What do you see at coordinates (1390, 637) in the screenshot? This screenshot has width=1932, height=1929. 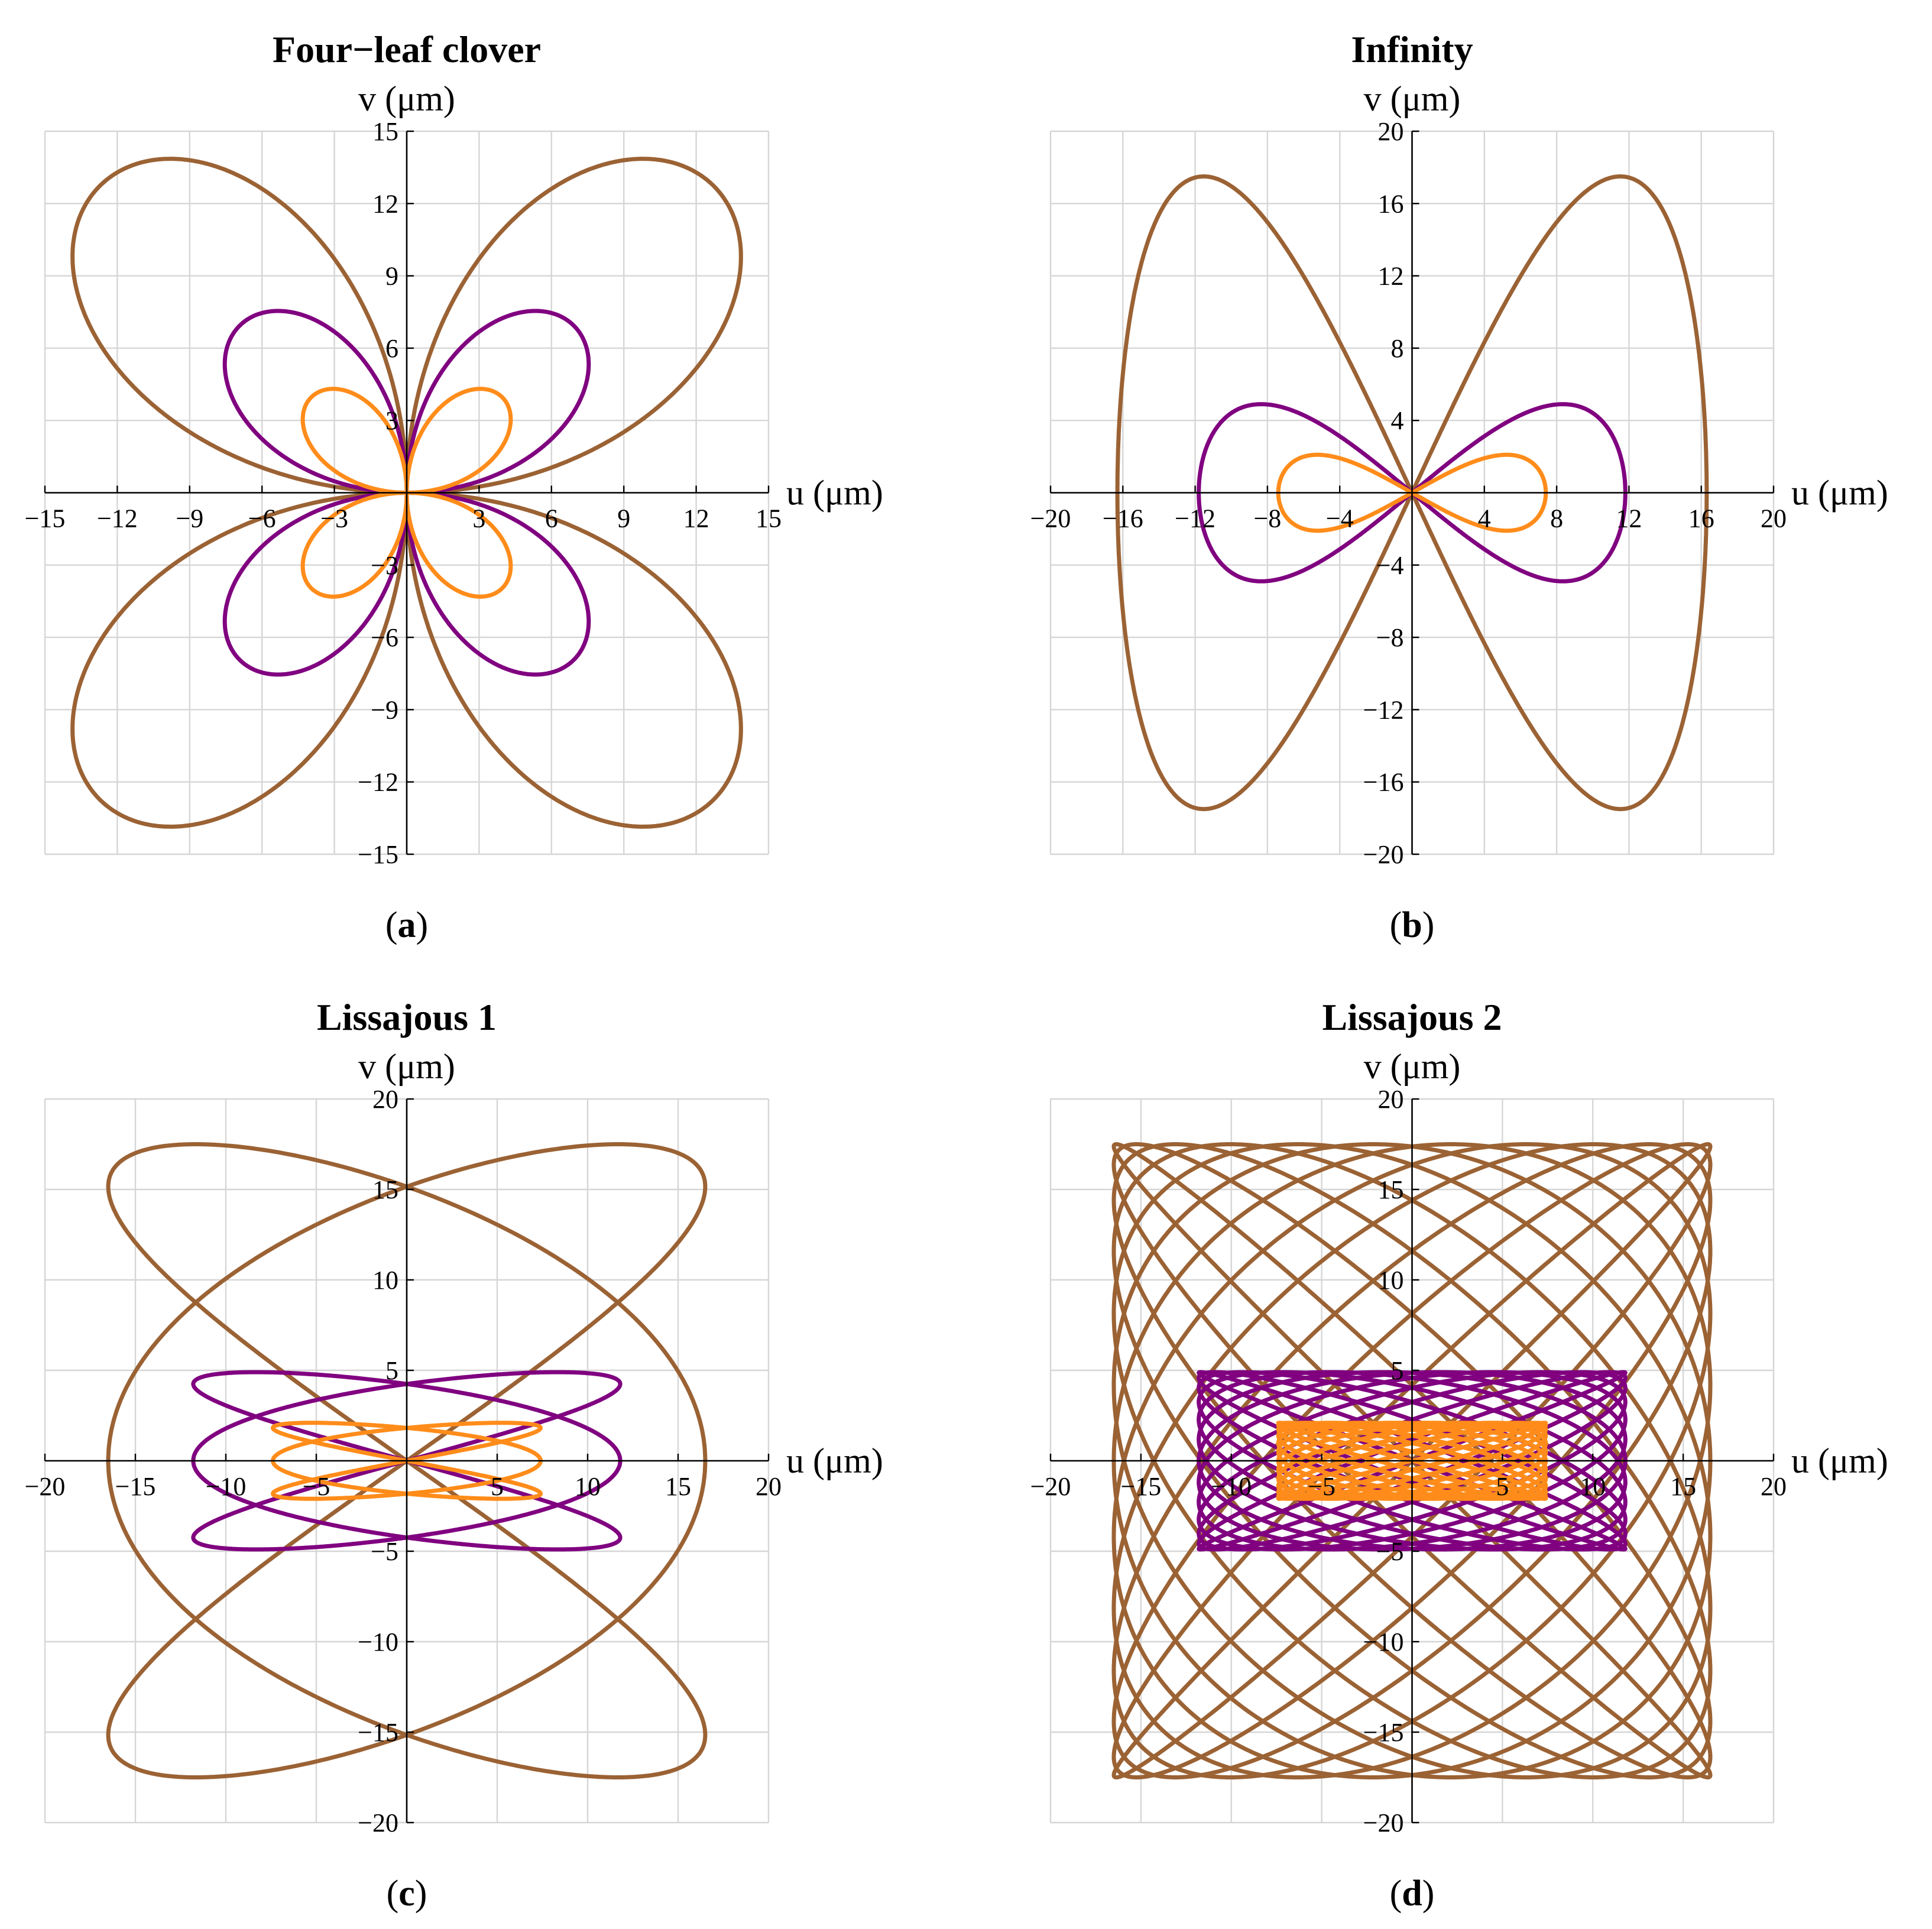 I see `y-tick-label: −8` at bounding box center [1390, 637].